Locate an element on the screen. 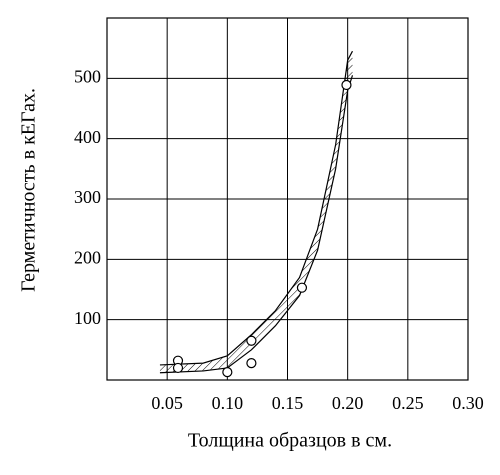 This screenshot has height=475, width=500. y-axis-label: Герметичность в кЕГах. is located at coordinates (29, 190).